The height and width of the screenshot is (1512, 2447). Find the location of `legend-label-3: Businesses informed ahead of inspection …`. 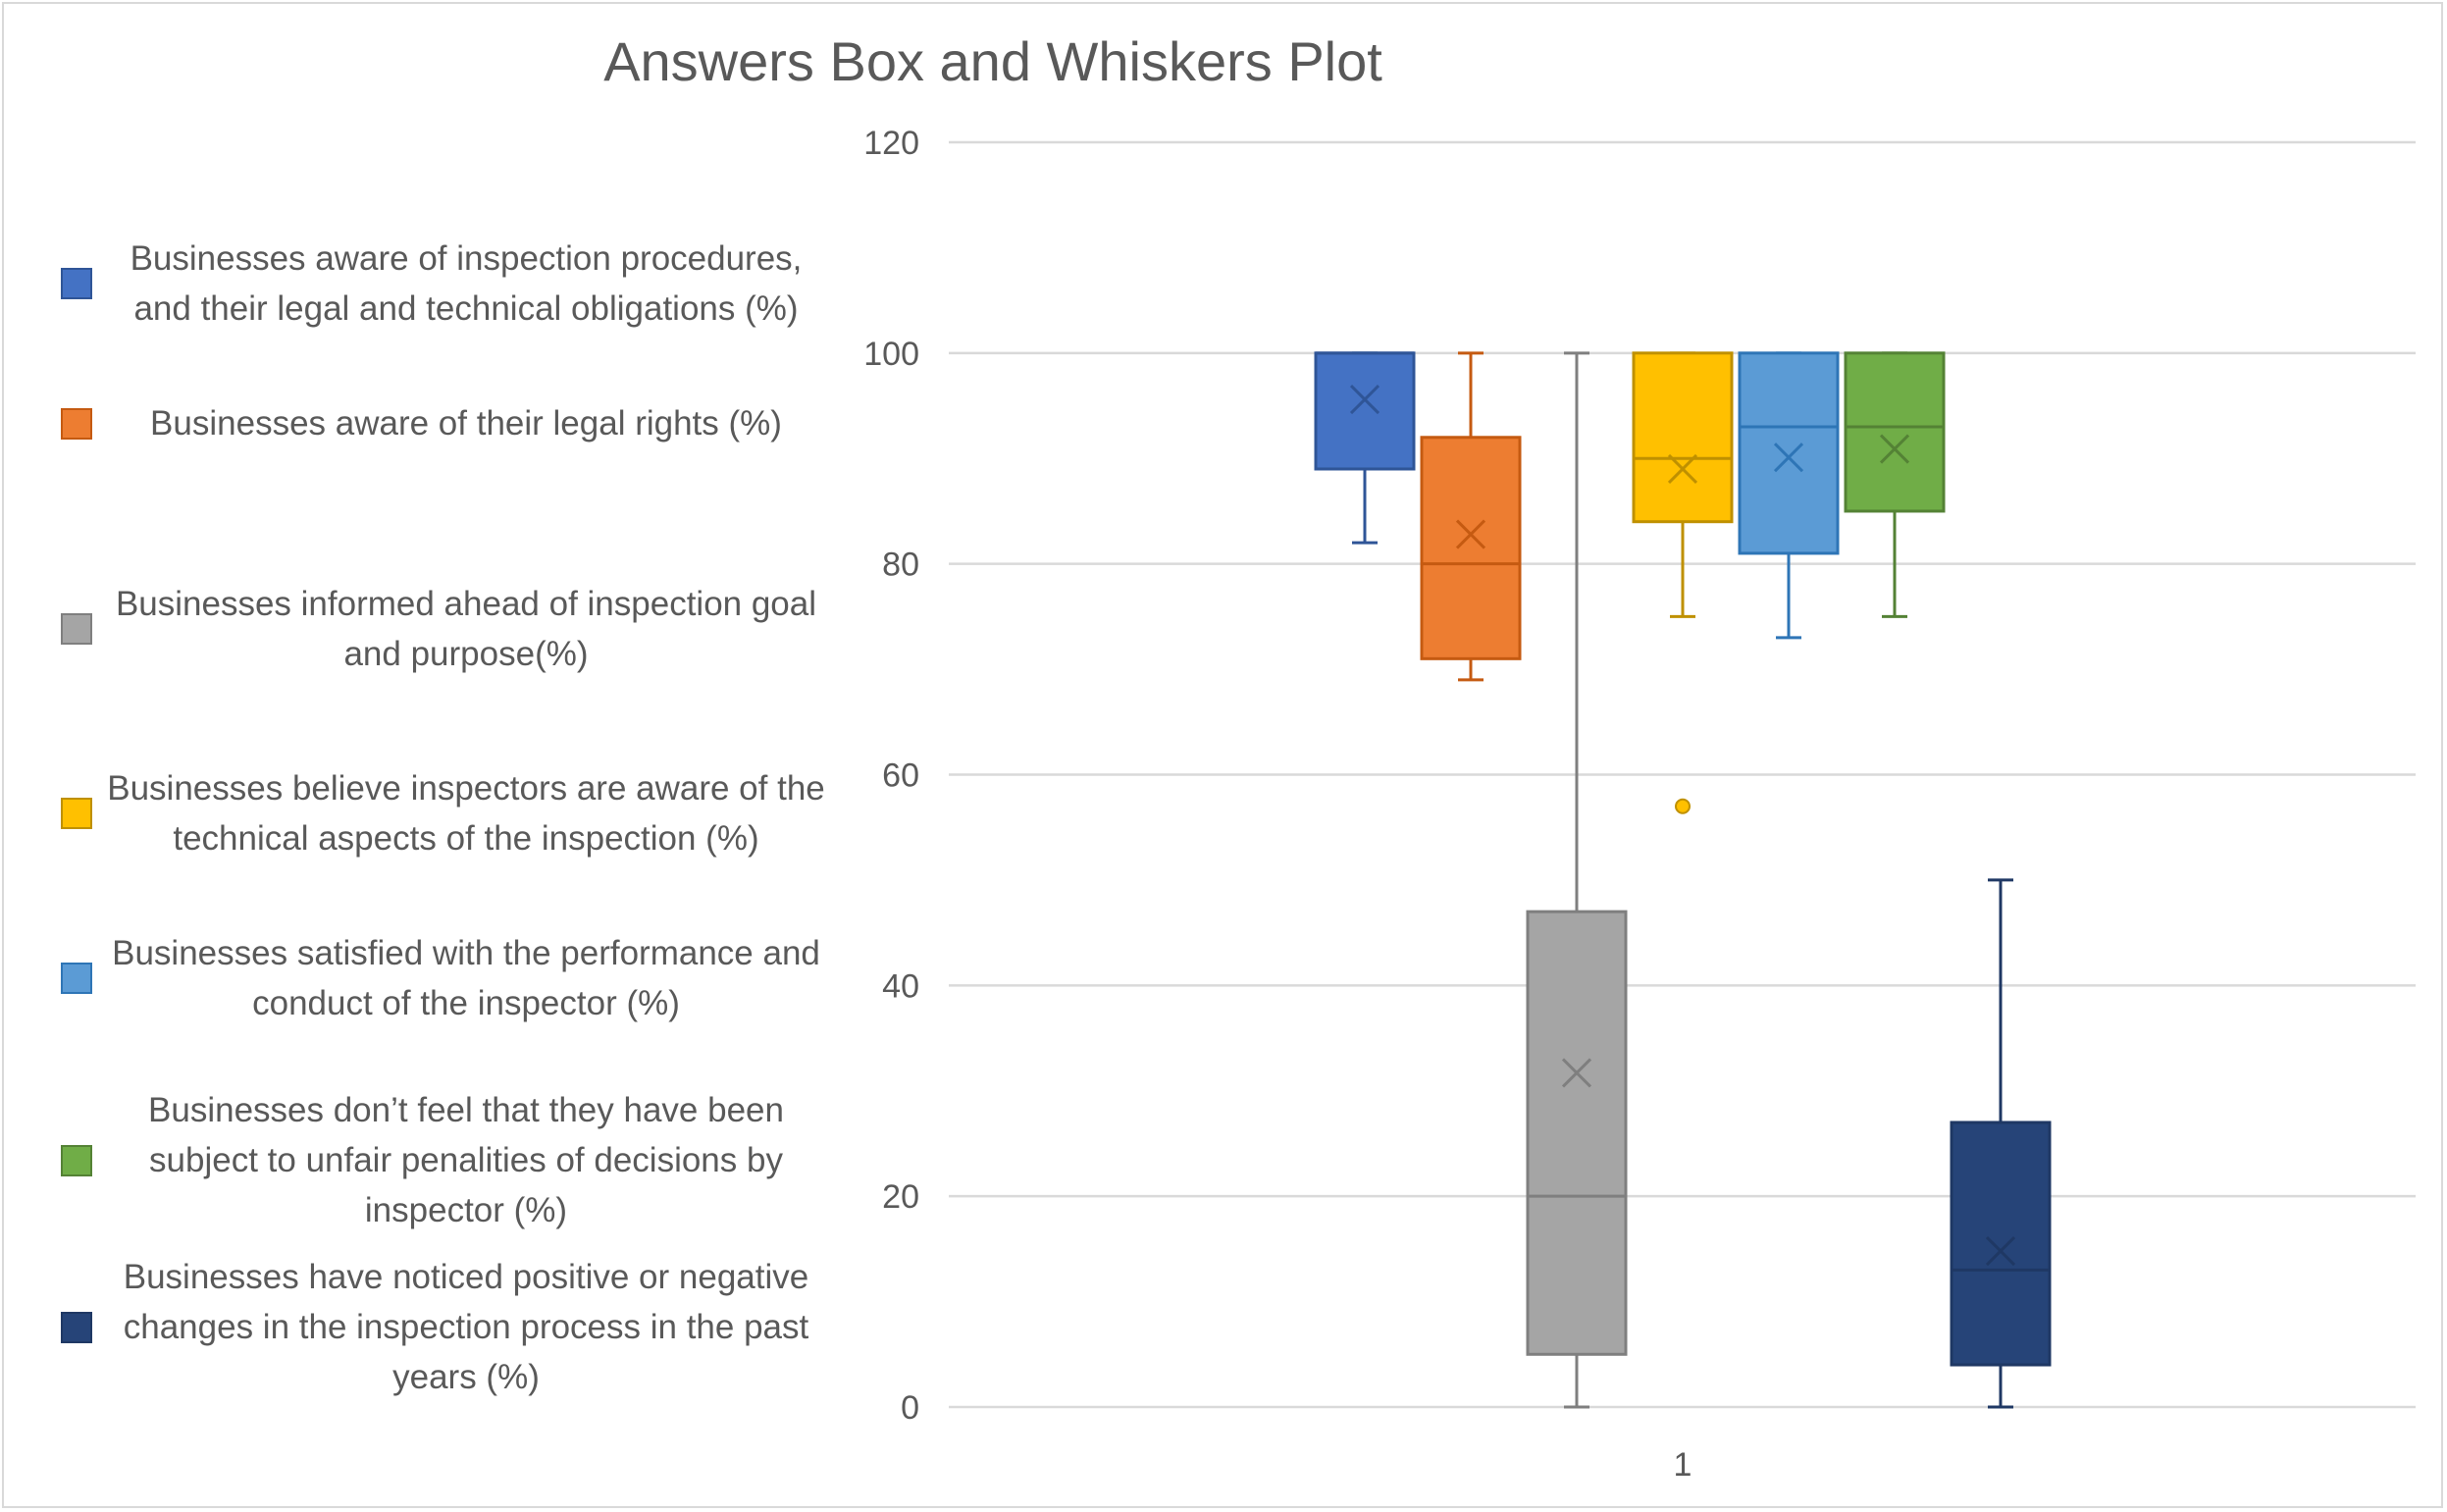

legend-label-3: Businesses informed ahead of inspection … is located at coordinates (466, 629).